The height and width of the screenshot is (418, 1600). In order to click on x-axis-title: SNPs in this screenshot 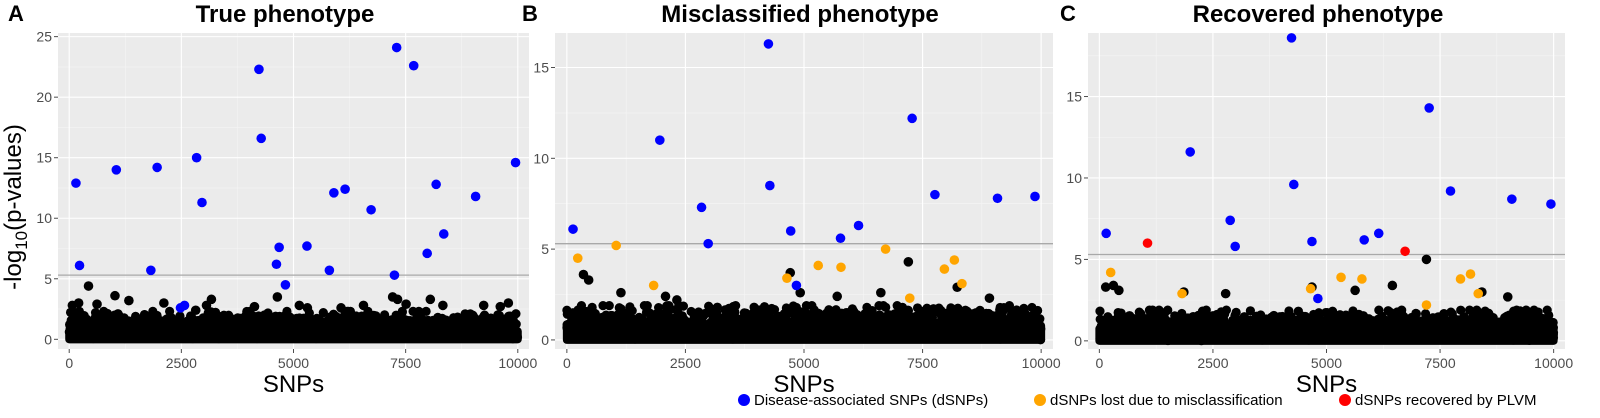, I will do `click(293, 384)`.